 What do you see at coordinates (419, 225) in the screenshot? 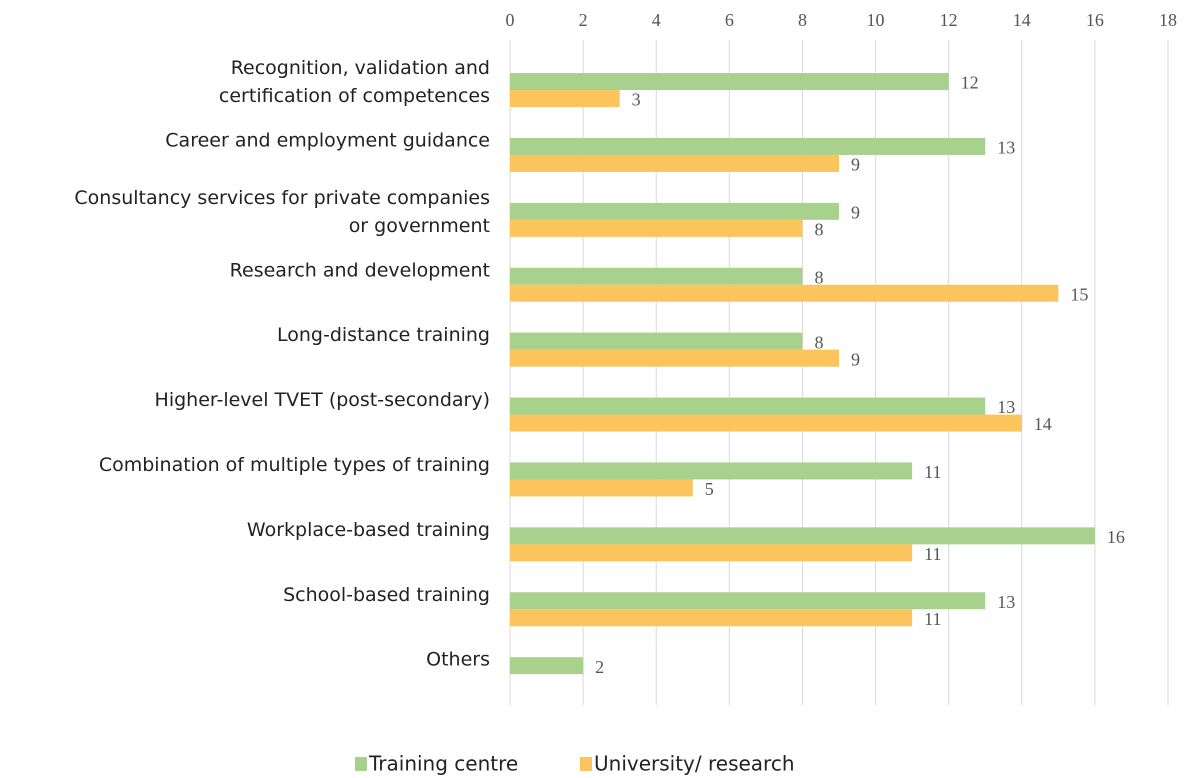
I see `category-label-line: or government` at bounding box center [419, 225].